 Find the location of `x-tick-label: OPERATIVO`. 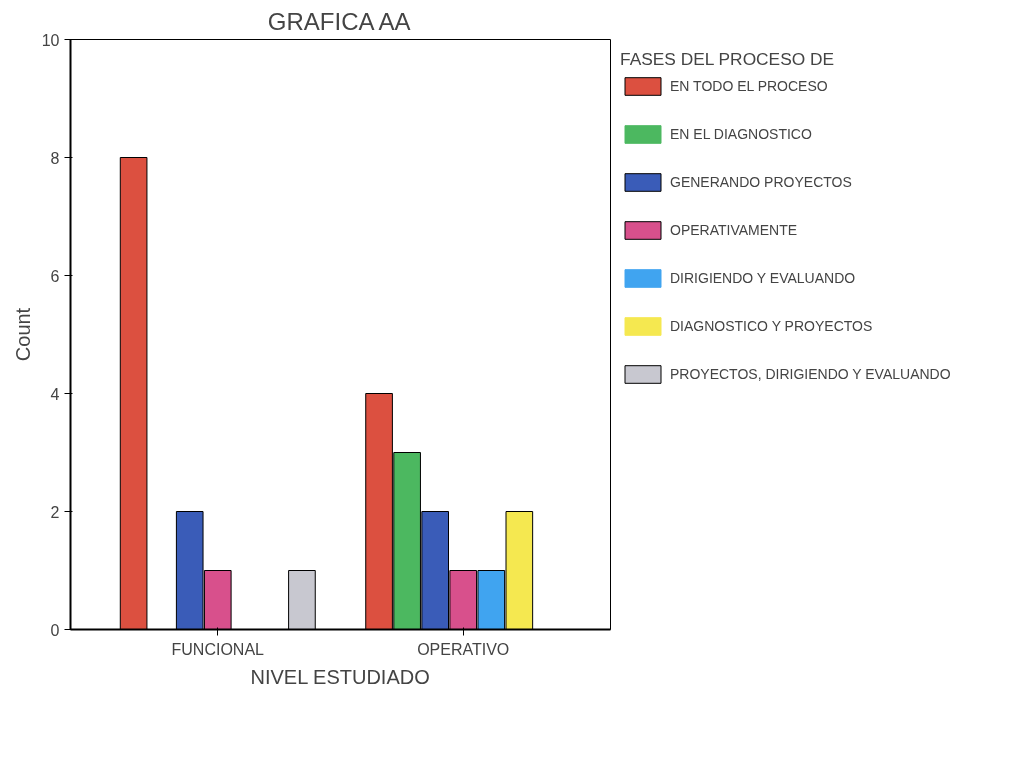

x-tick-label: OPERATIVO is located at coordinates (463, 649).